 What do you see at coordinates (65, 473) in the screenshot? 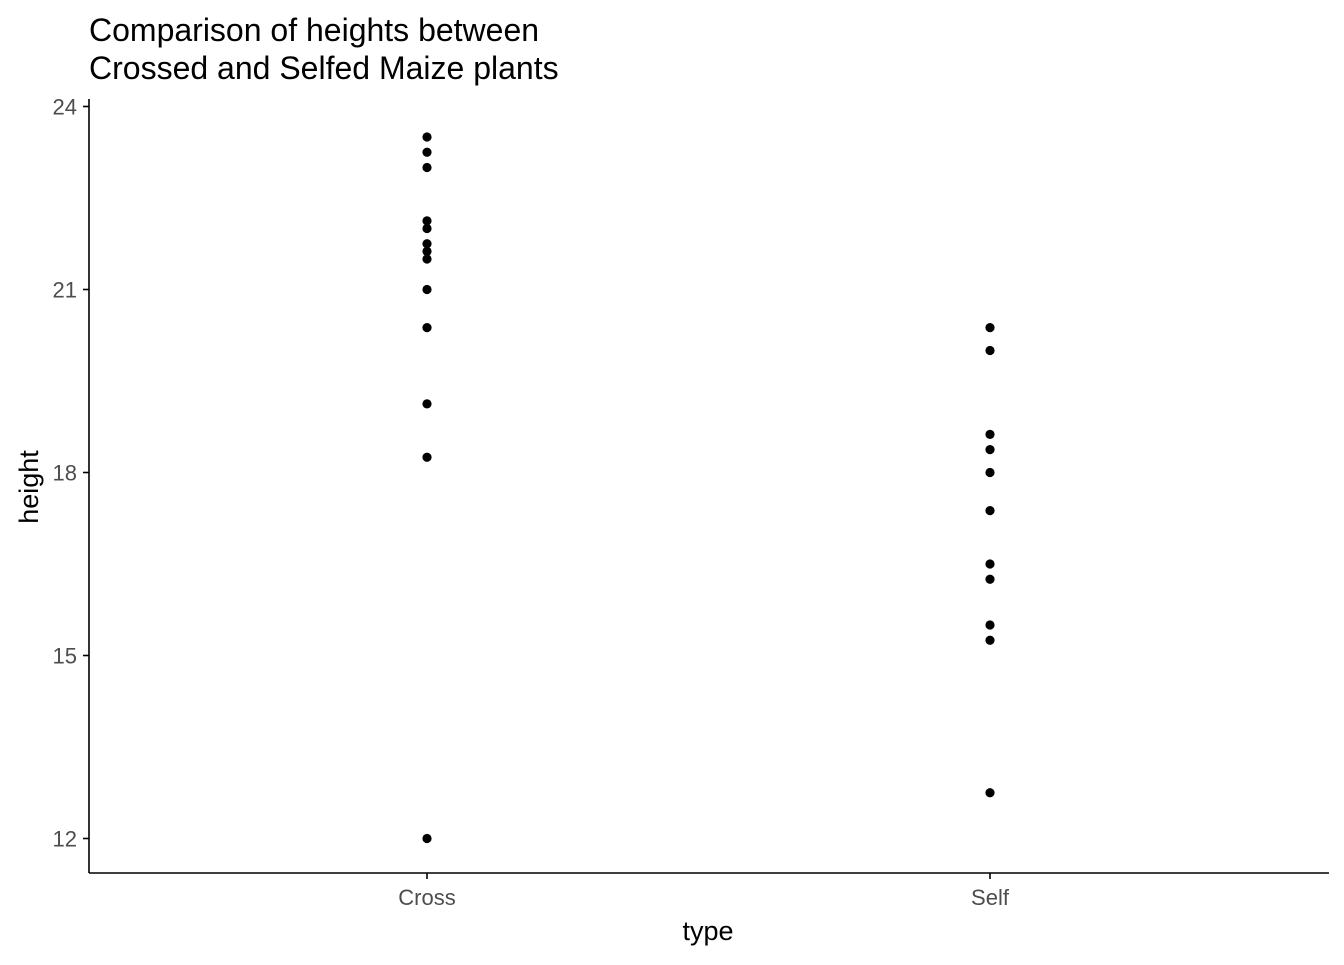
I see `y-tick-label: 18` at bounding box center [65, 473].